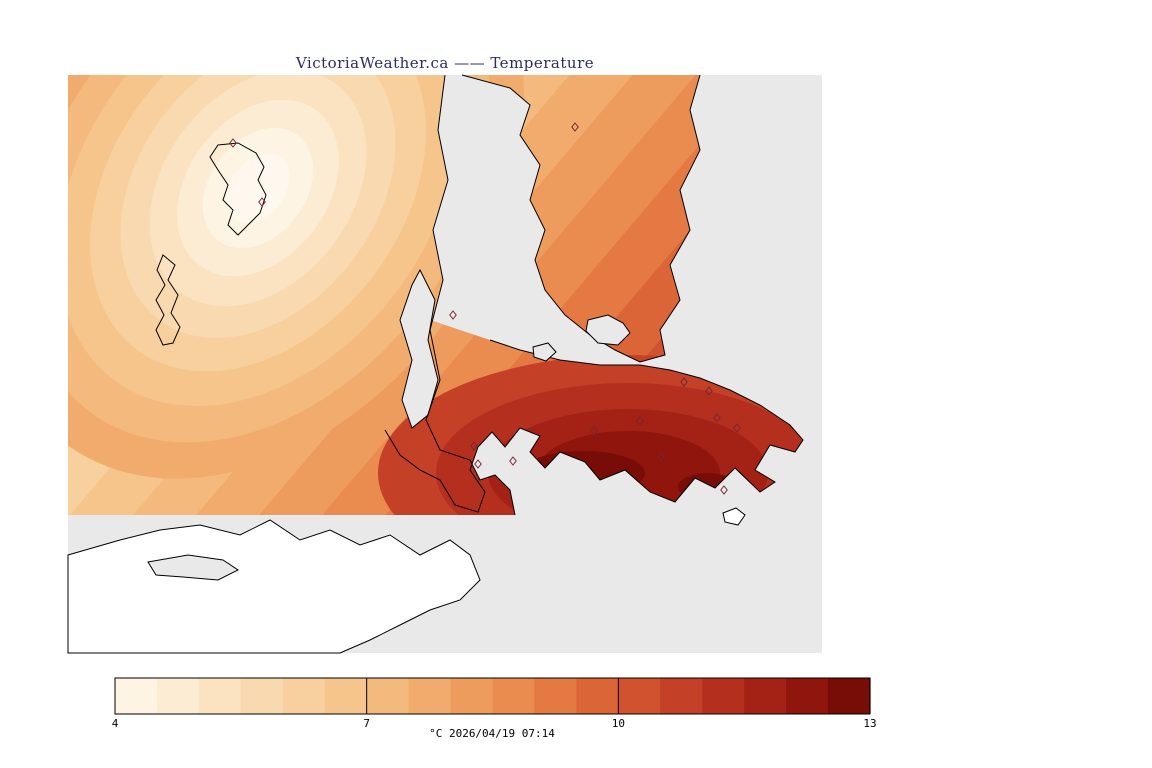 The width and height of the screenshot is (1152, 768). I want to click on colorbar-ticks: 4 7 10 13, so click(494, 704).